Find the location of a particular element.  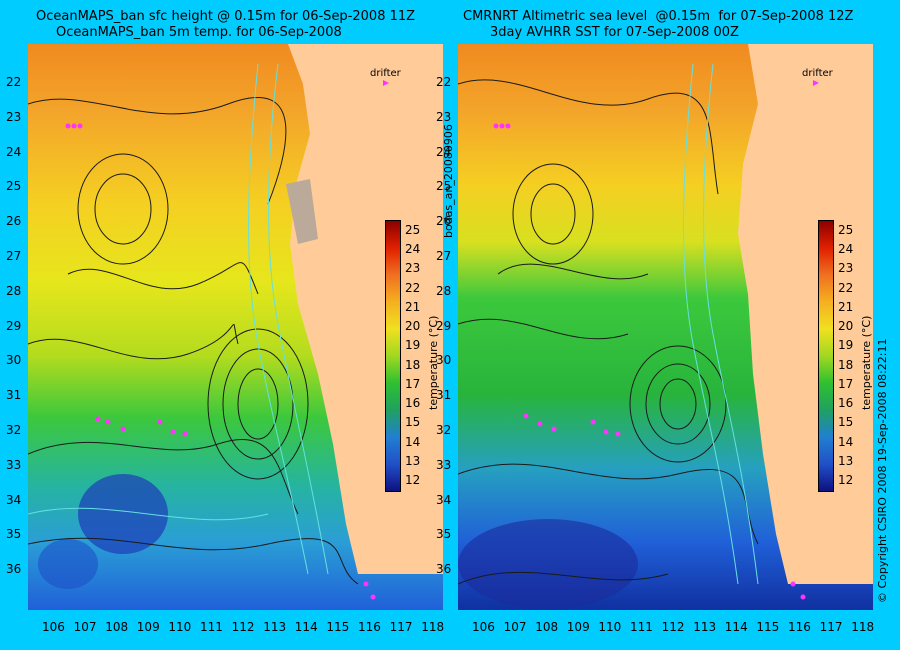

latitude-tick: 24 is located at coordinates (13, 152).